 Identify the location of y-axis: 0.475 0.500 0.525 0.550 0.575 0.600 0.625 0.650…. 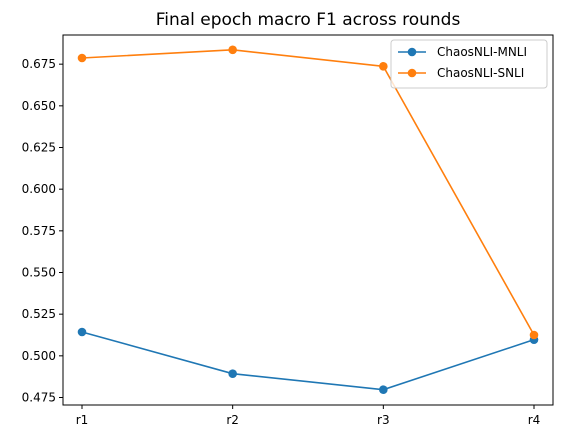
(42, 231).